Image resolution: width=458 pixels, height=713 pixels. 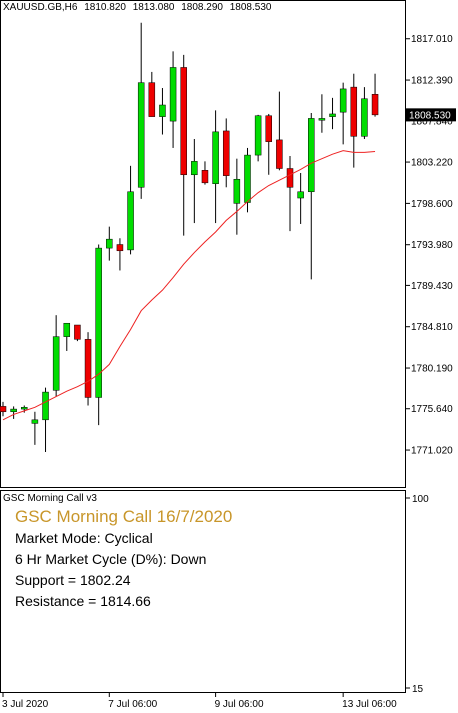 I want to click on y-tick-label: 1784.810, so click(x=432, y=327).